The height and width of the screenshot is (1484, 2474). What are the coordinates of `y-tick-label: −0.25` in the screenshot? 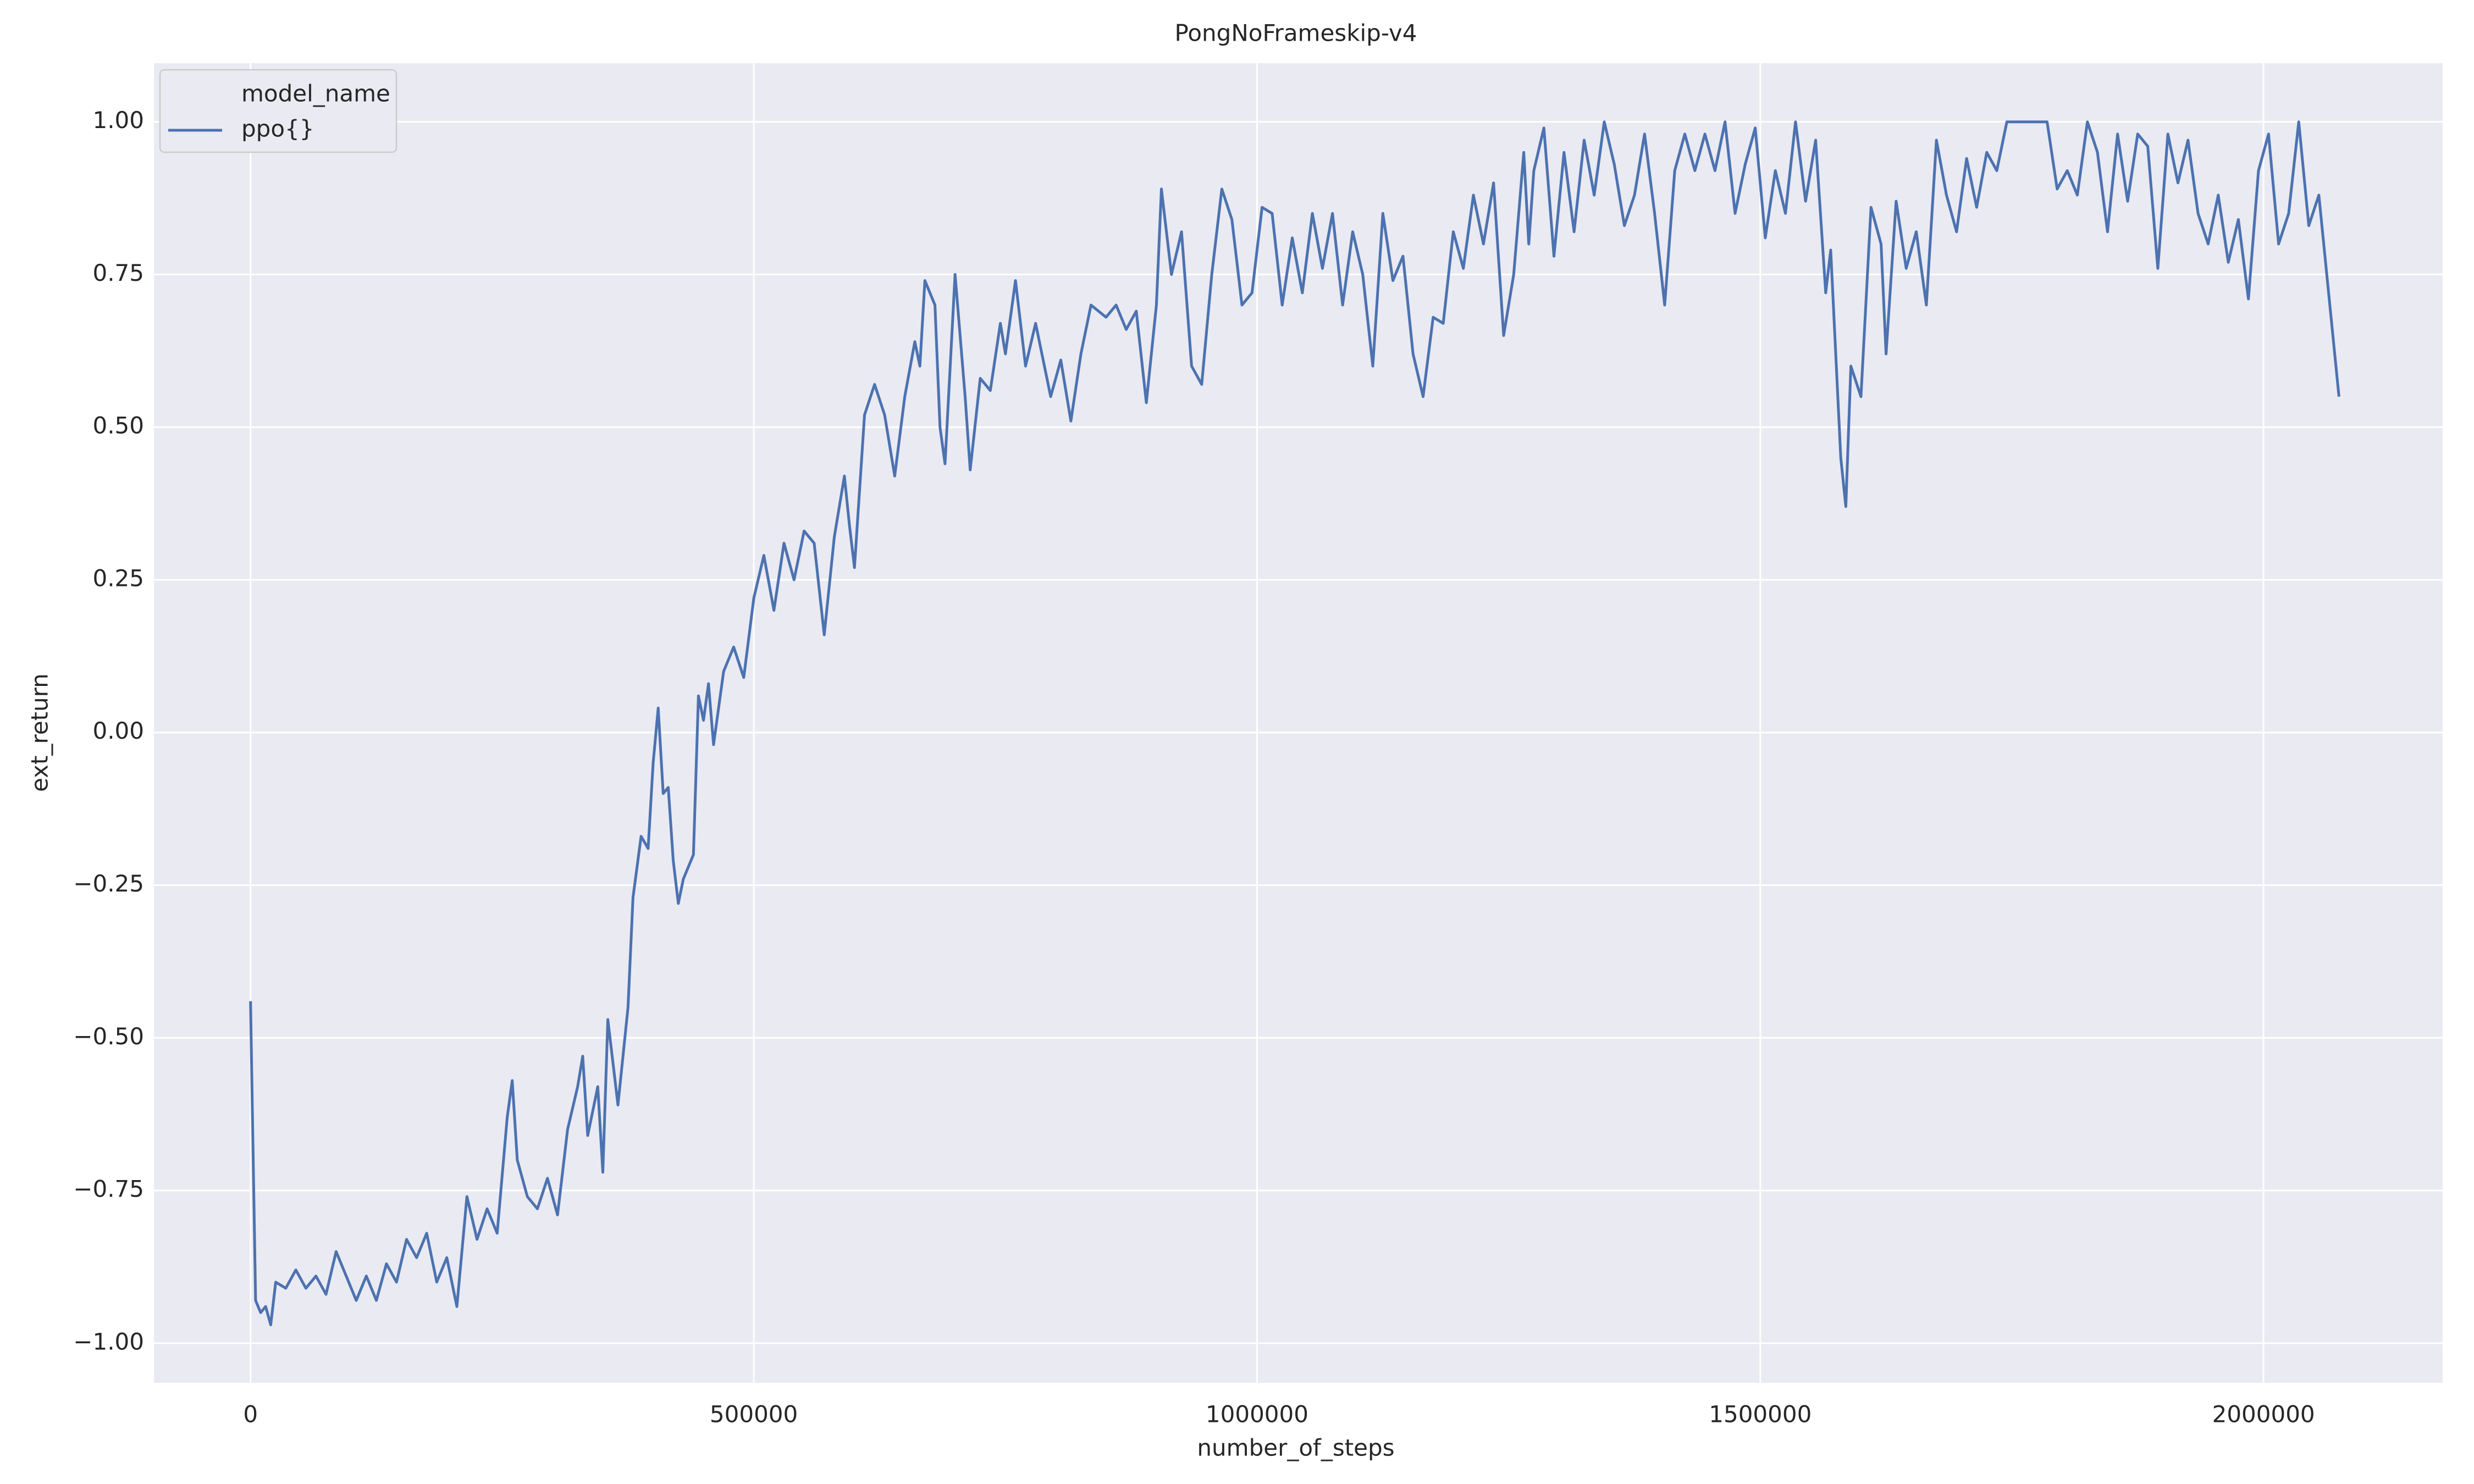 It's located at (108, 883).